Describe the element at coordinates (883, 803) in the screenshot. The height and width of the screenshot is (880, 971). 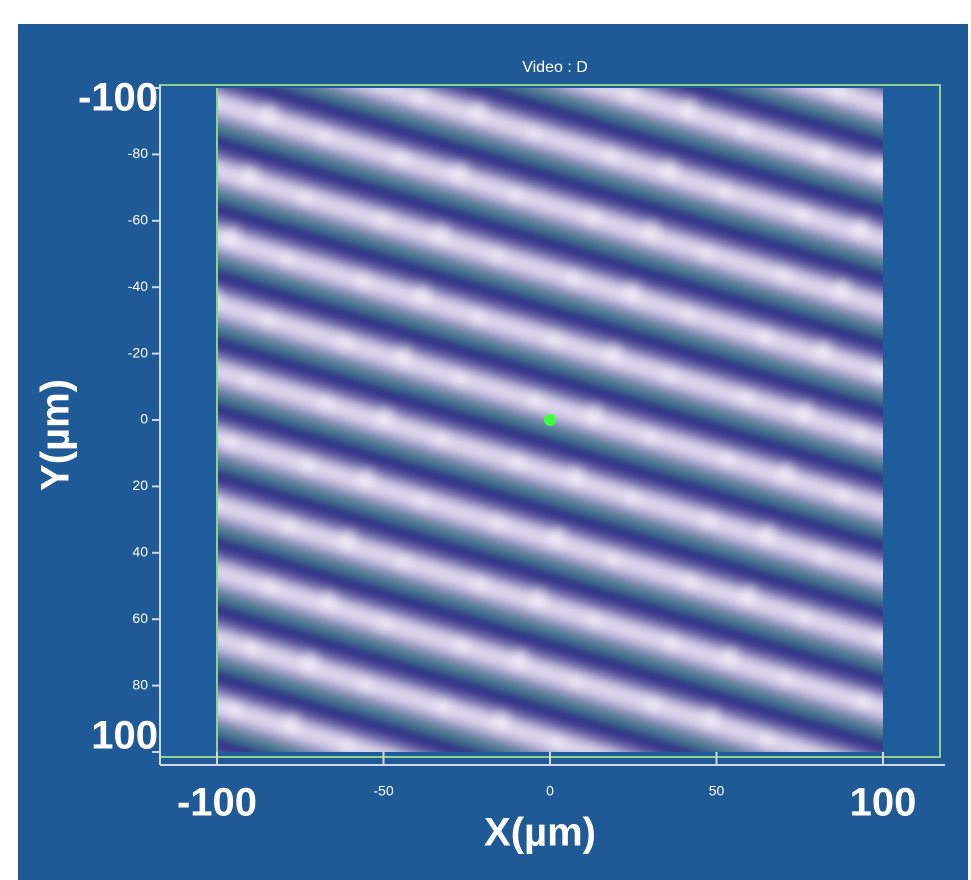
I see `x-tick-label: 100` at that location.